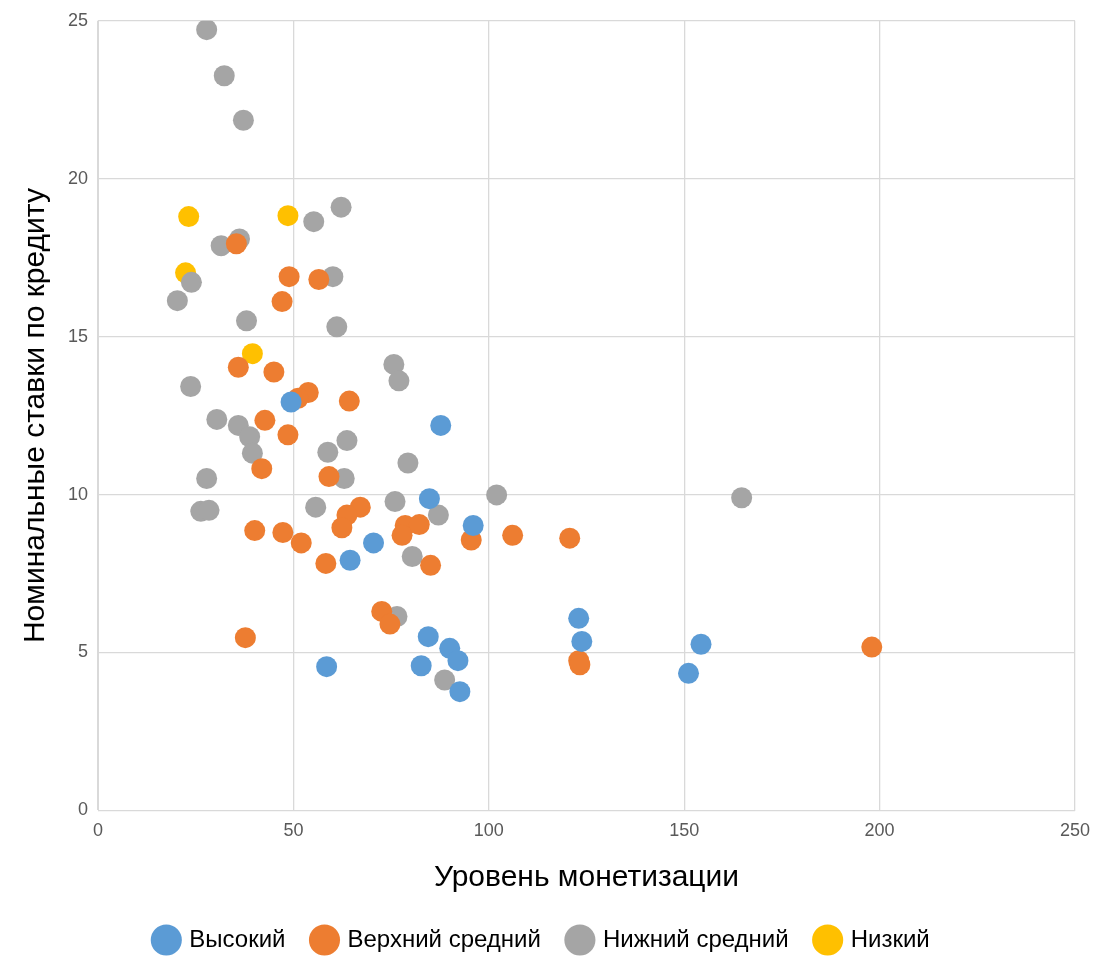 The image size is (1120, 962). I want to click on legend-label: Высокий, so click(237, 938).